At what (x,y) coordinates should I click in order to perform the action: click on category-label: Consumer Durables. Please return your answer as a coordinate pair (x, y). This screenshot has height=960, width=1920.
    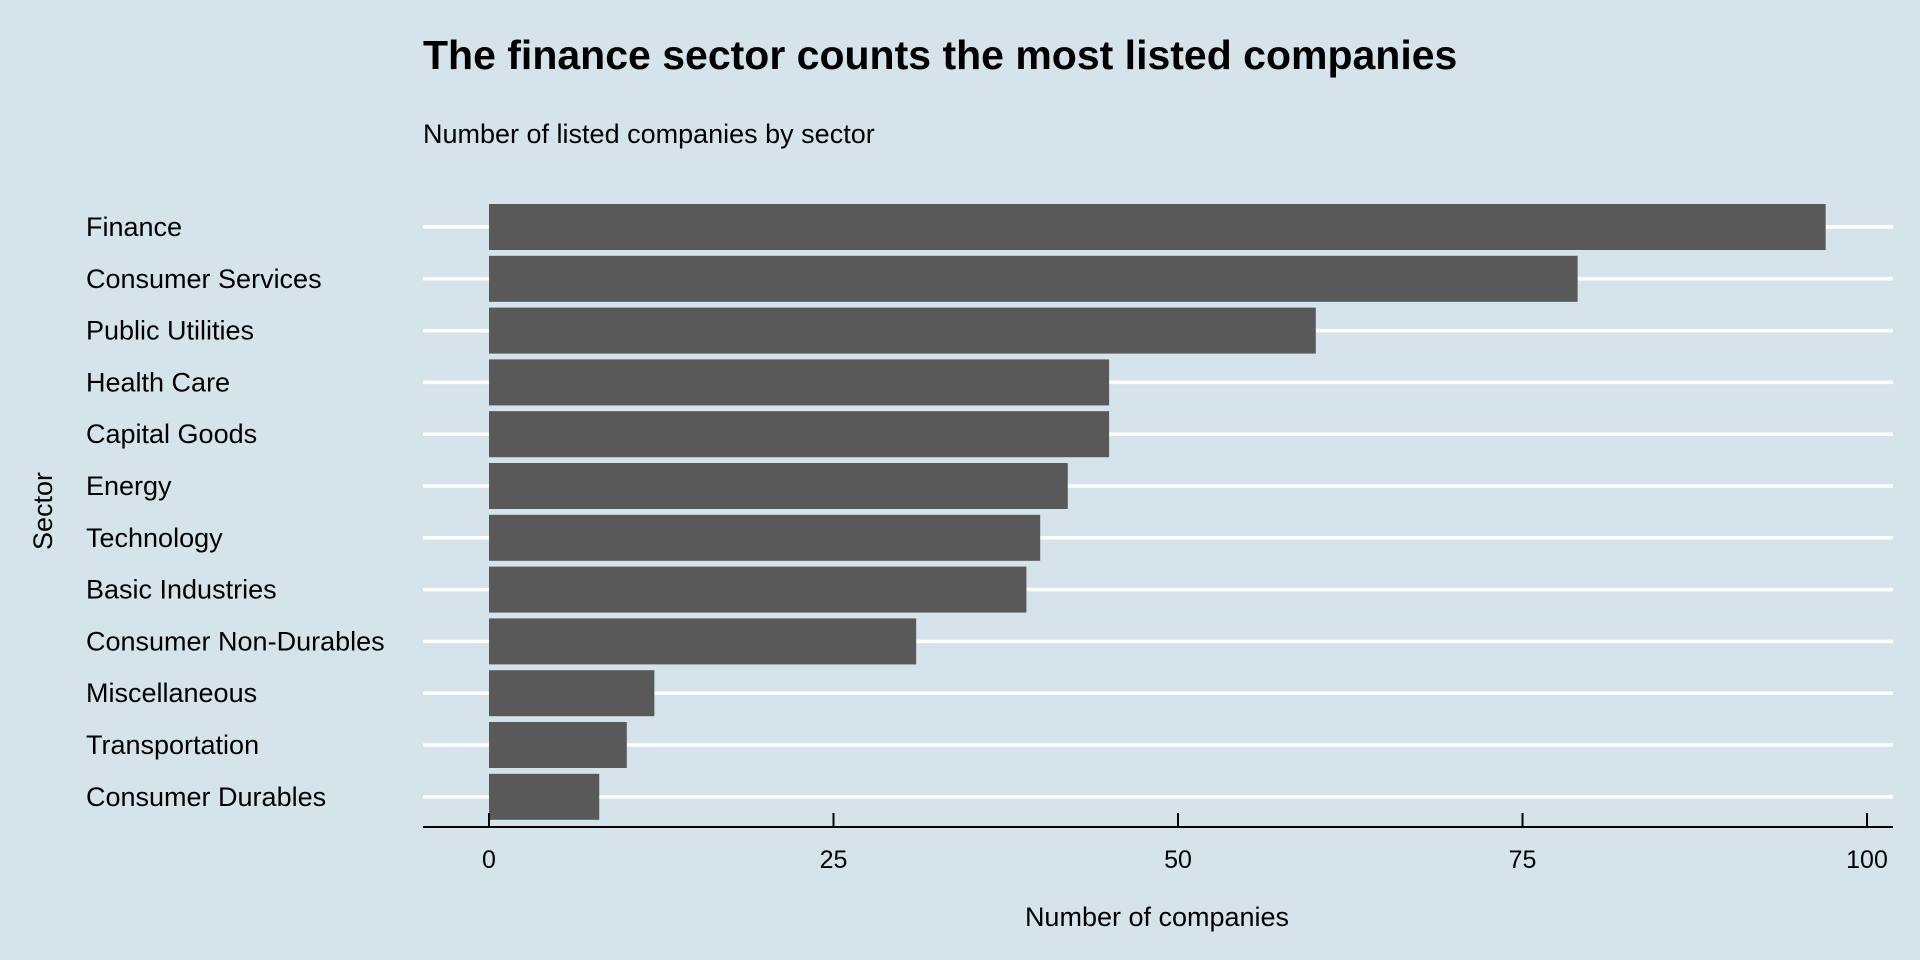
    Looking at the image, I should click on (206, 797).